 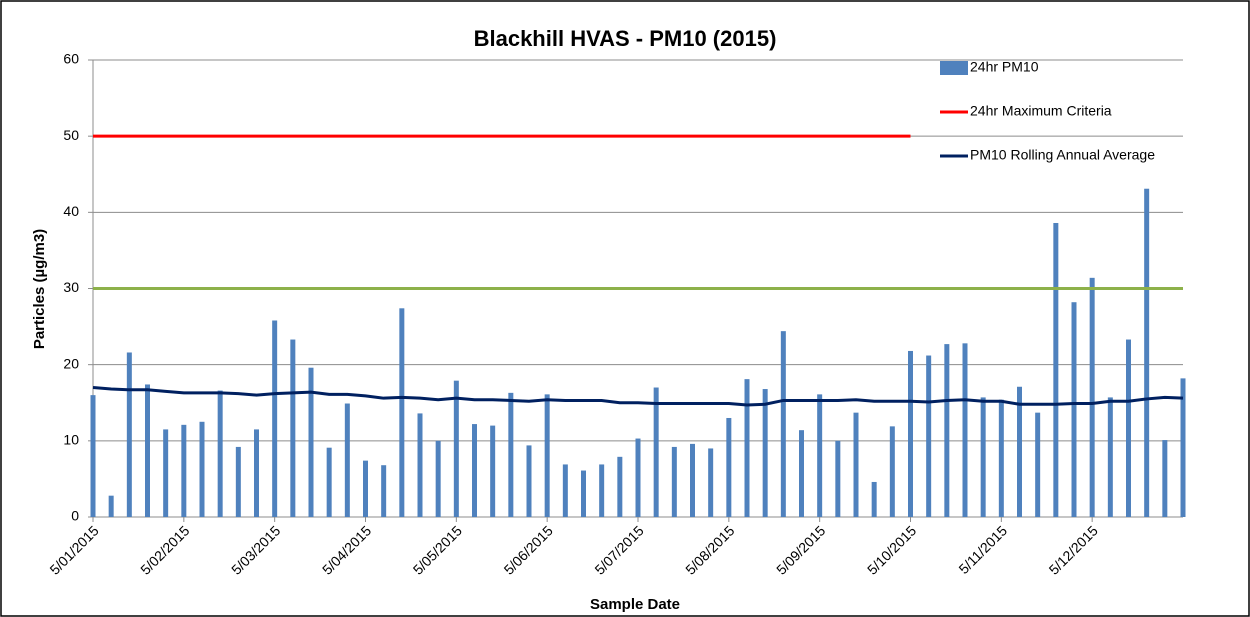 I want to click on y-tick-label: 20, so click(x=71, y=363).